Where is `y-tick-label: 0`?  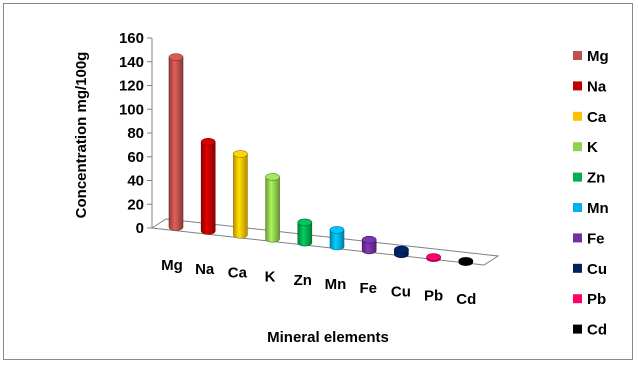
y-tick-label: 0 is located at coordinates (140, 228).